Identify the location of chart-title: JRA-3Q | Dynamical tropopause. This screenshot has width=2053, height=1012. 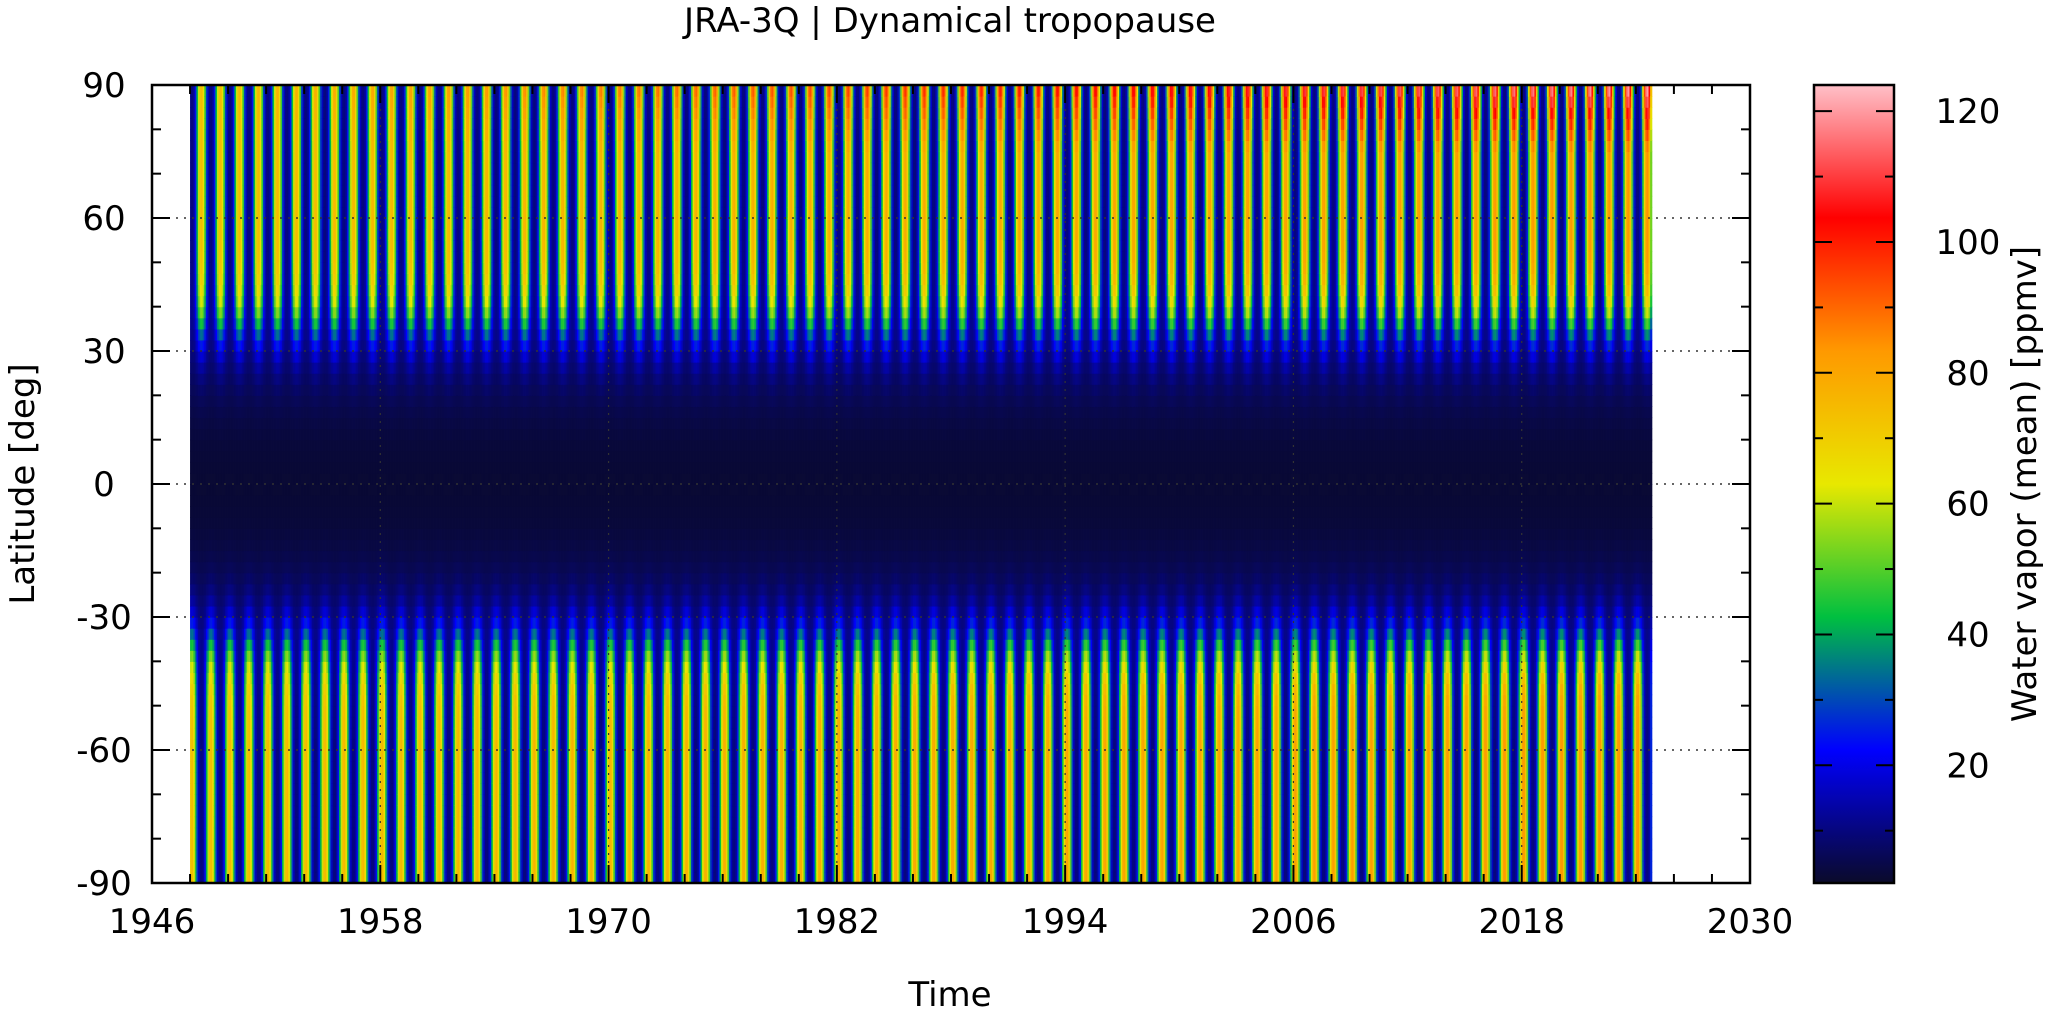
(949, 21).